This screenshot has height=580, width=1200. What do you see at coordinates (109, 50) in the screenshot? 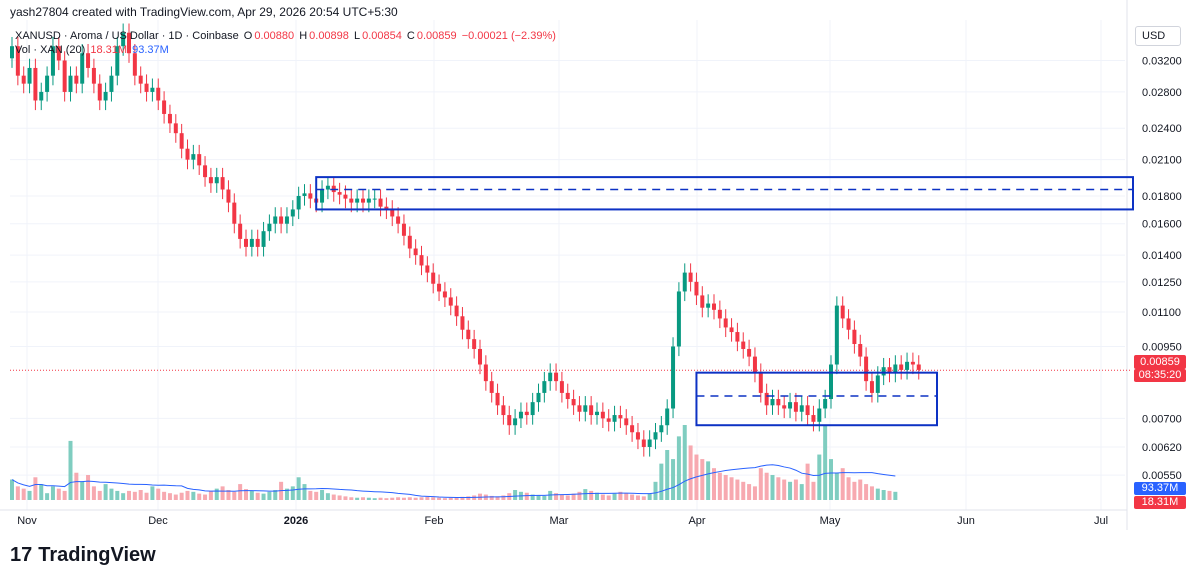
I see `volume-value: 18.31M` at bounding box center [109, 50].